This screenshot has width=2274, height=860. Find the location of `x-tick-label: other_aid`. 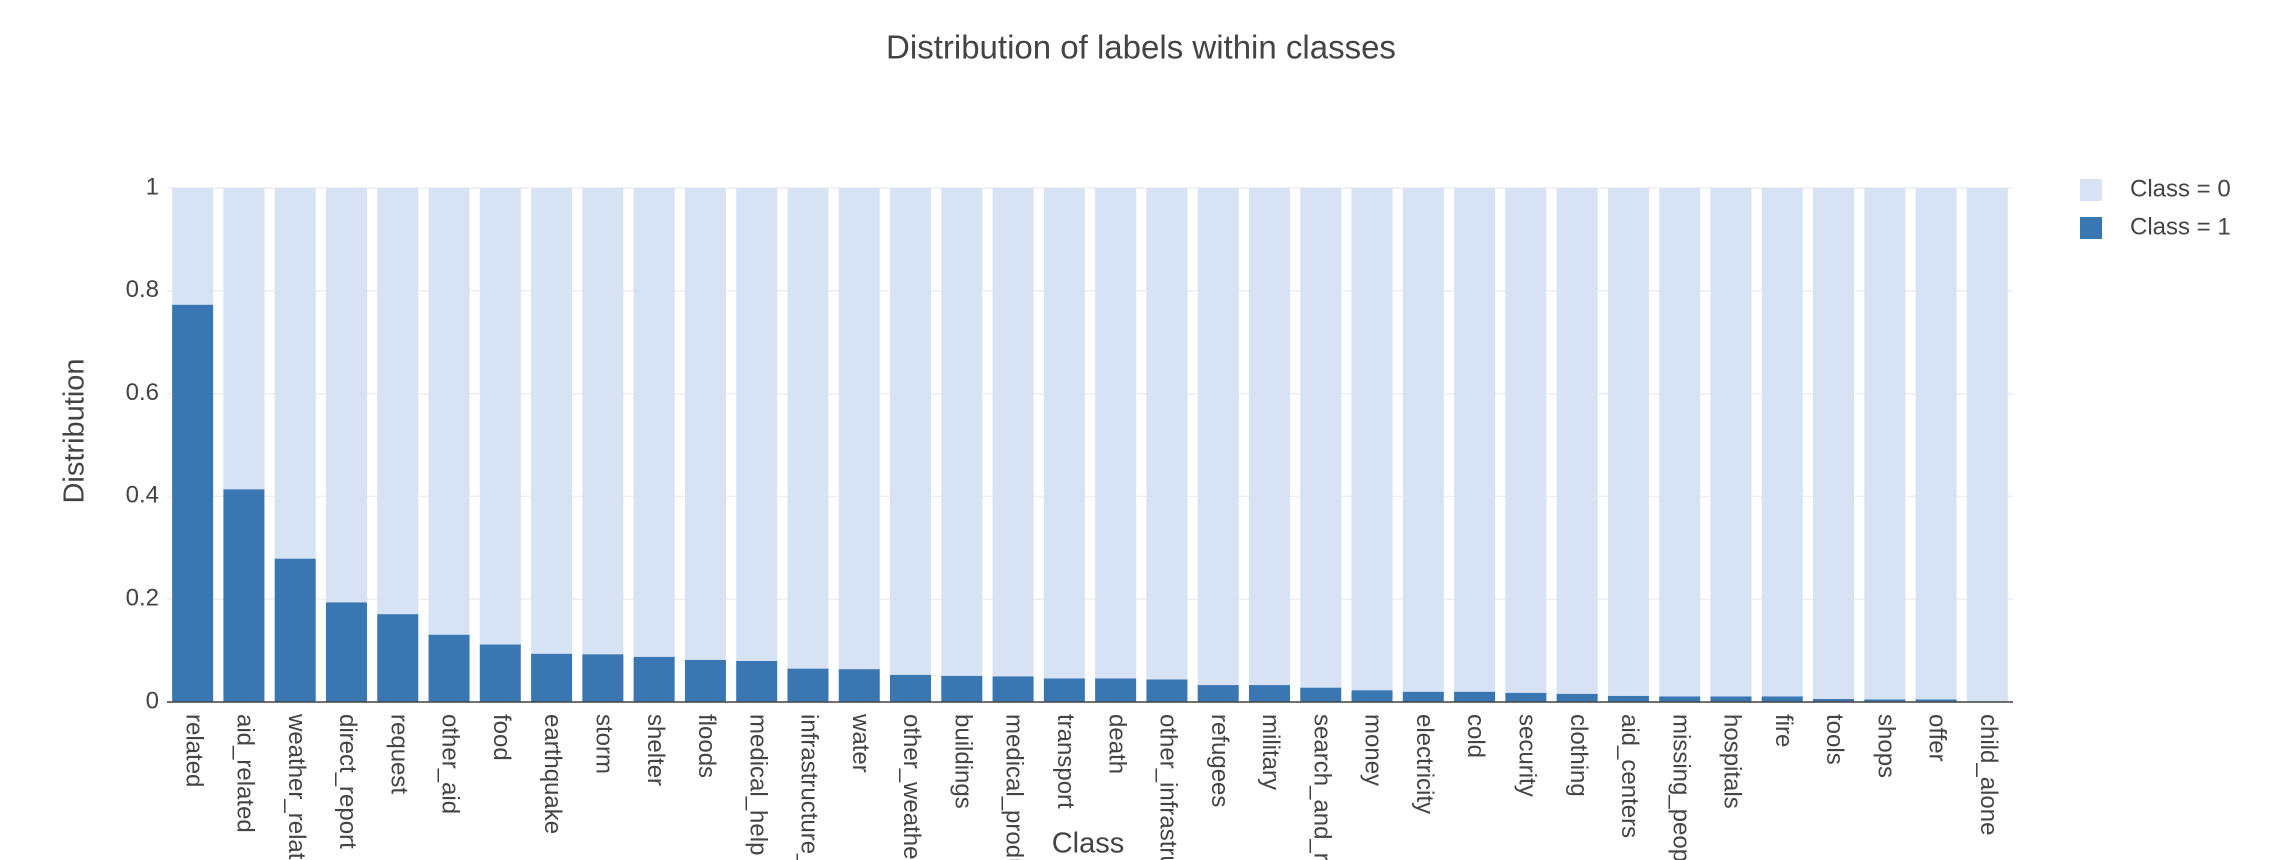

x-tick-label: other_aid is located at coordinates (450, 764).